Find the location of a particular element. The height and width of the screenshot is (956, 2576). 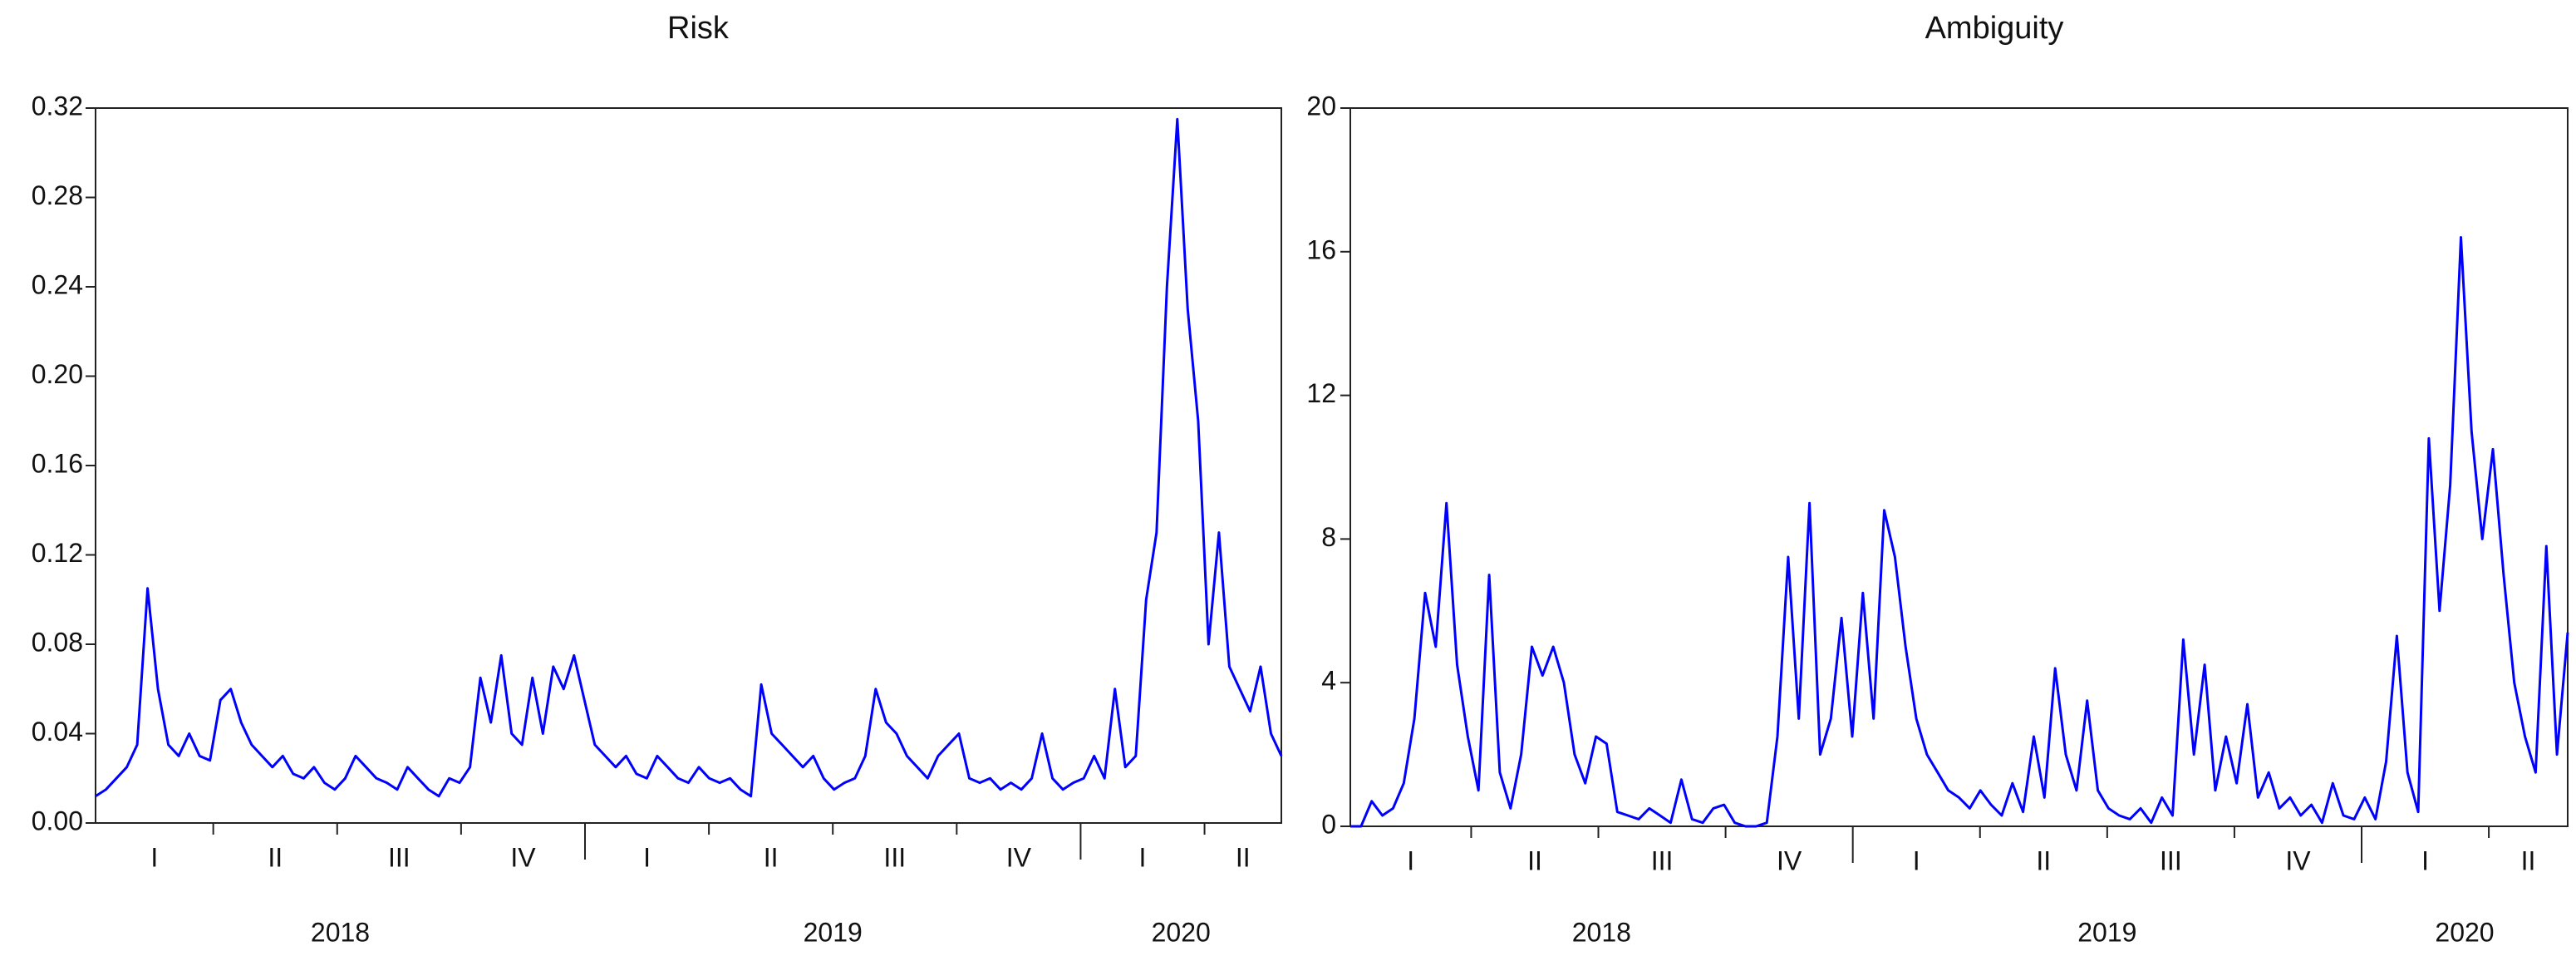

y-tick-label: 20 is located at coordinates (1321, 106).